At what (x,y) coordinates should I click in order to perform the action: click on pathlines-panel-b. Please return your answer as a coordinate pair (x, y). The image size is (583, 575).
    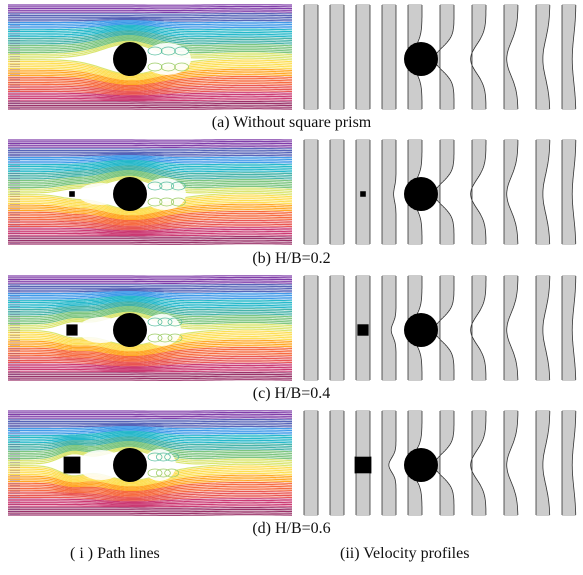
    Looking at the image, I should click on (150, 192).